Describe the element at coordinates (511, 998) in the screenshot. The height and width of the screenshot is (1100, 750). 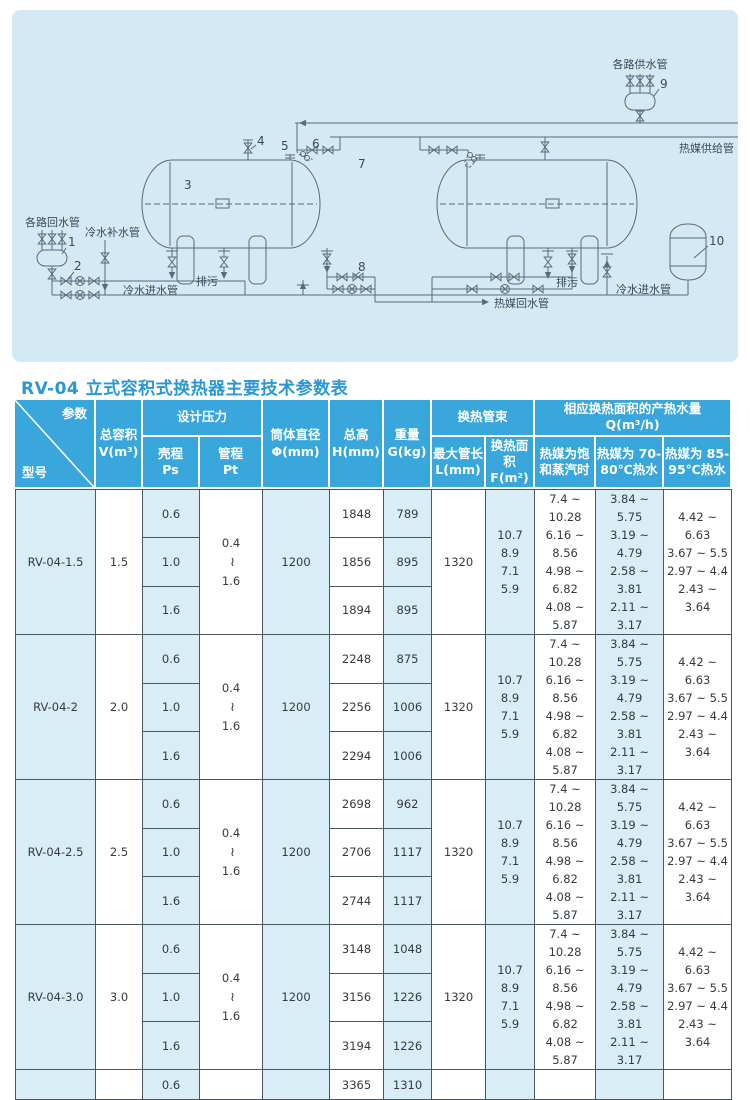
I see `cell-heat-area: 10.7 8.9 7.1 5.9` at that location.